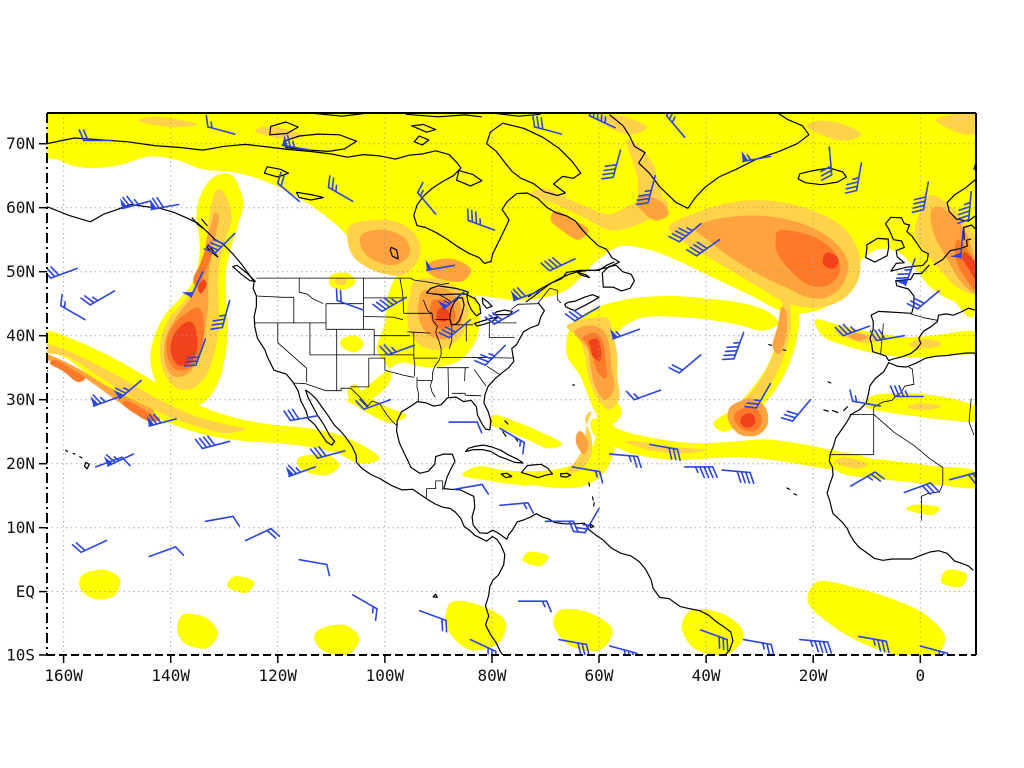  Describe the element at coordinates (903, 473) in the screenshot. I see `vort-africa-sahel-band-yellow` at that location.